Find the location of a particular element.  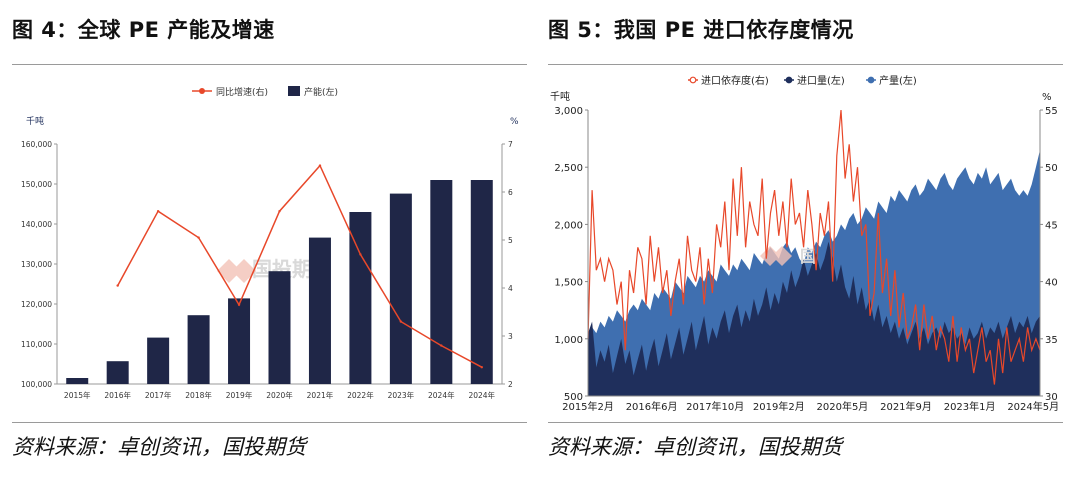

legend-label-capacity: 产能(左) is located at coordinates (321, 92).